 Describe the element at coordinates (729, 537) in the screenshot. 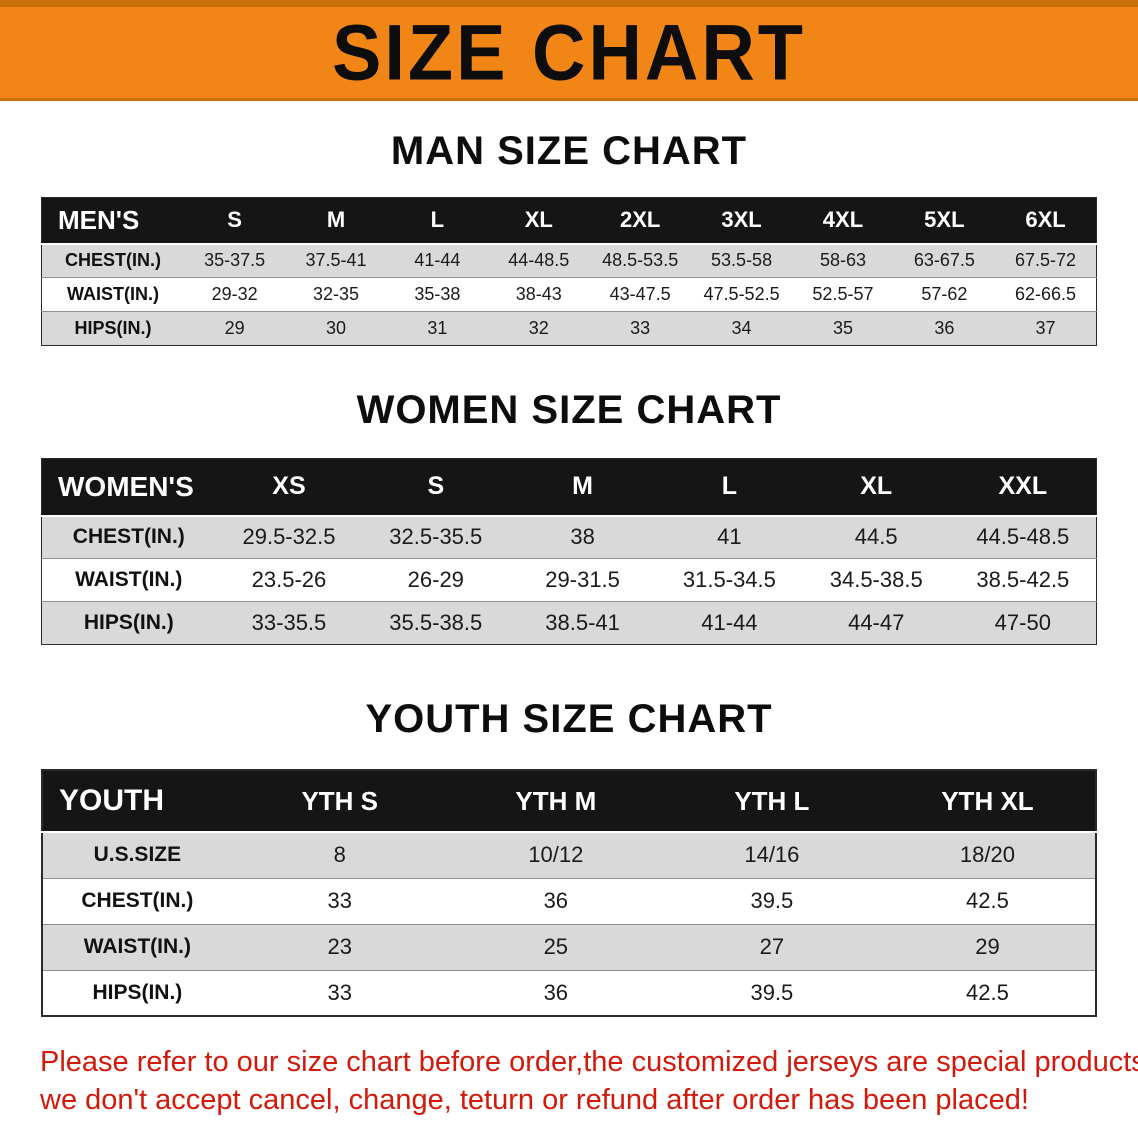

I see `size-value: 41` at that location.